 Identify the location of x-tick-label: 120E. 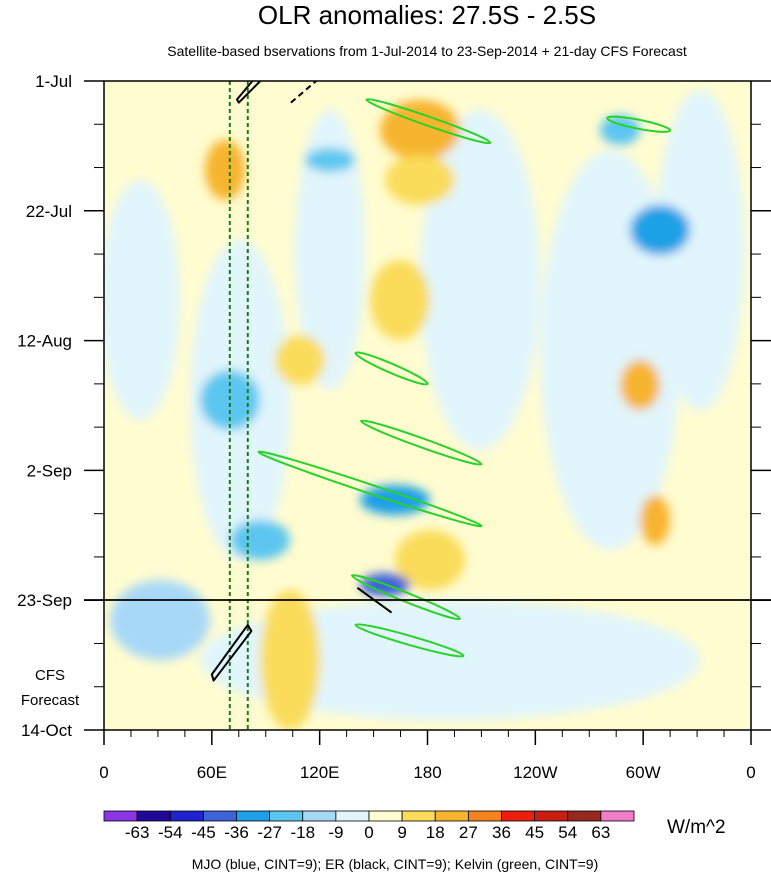
(320, 772).